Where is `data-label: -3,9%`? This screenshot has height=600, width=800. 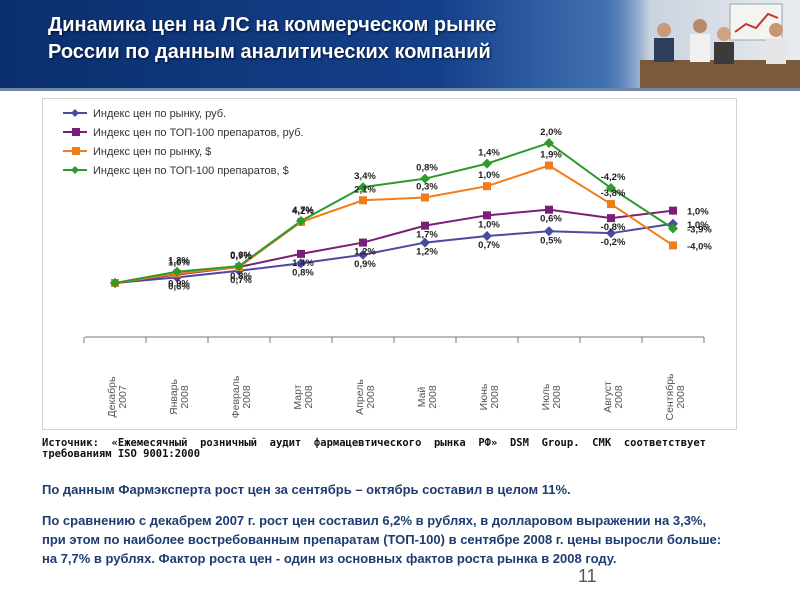
data-label: -3,9% is located at coordinates (699, 229).